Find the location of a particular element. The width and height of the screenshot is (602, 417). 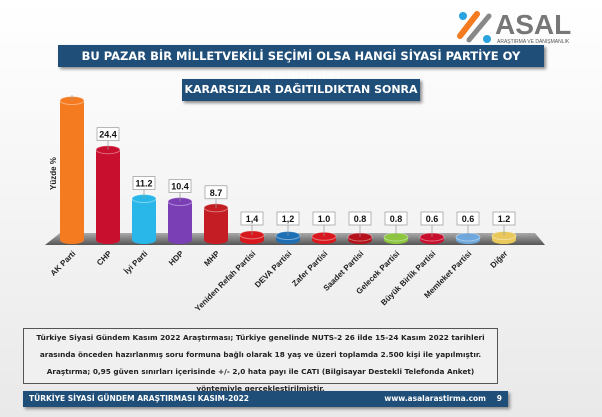

value-label: 11.2 is located at coordinates (143, 184).